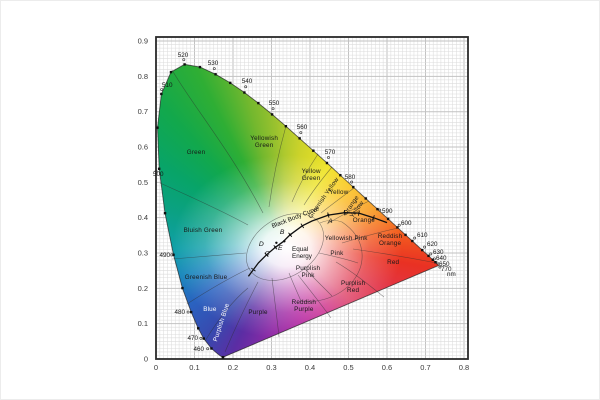  I want to click on region-label-text: Greenish Blue, so click(206, 277).